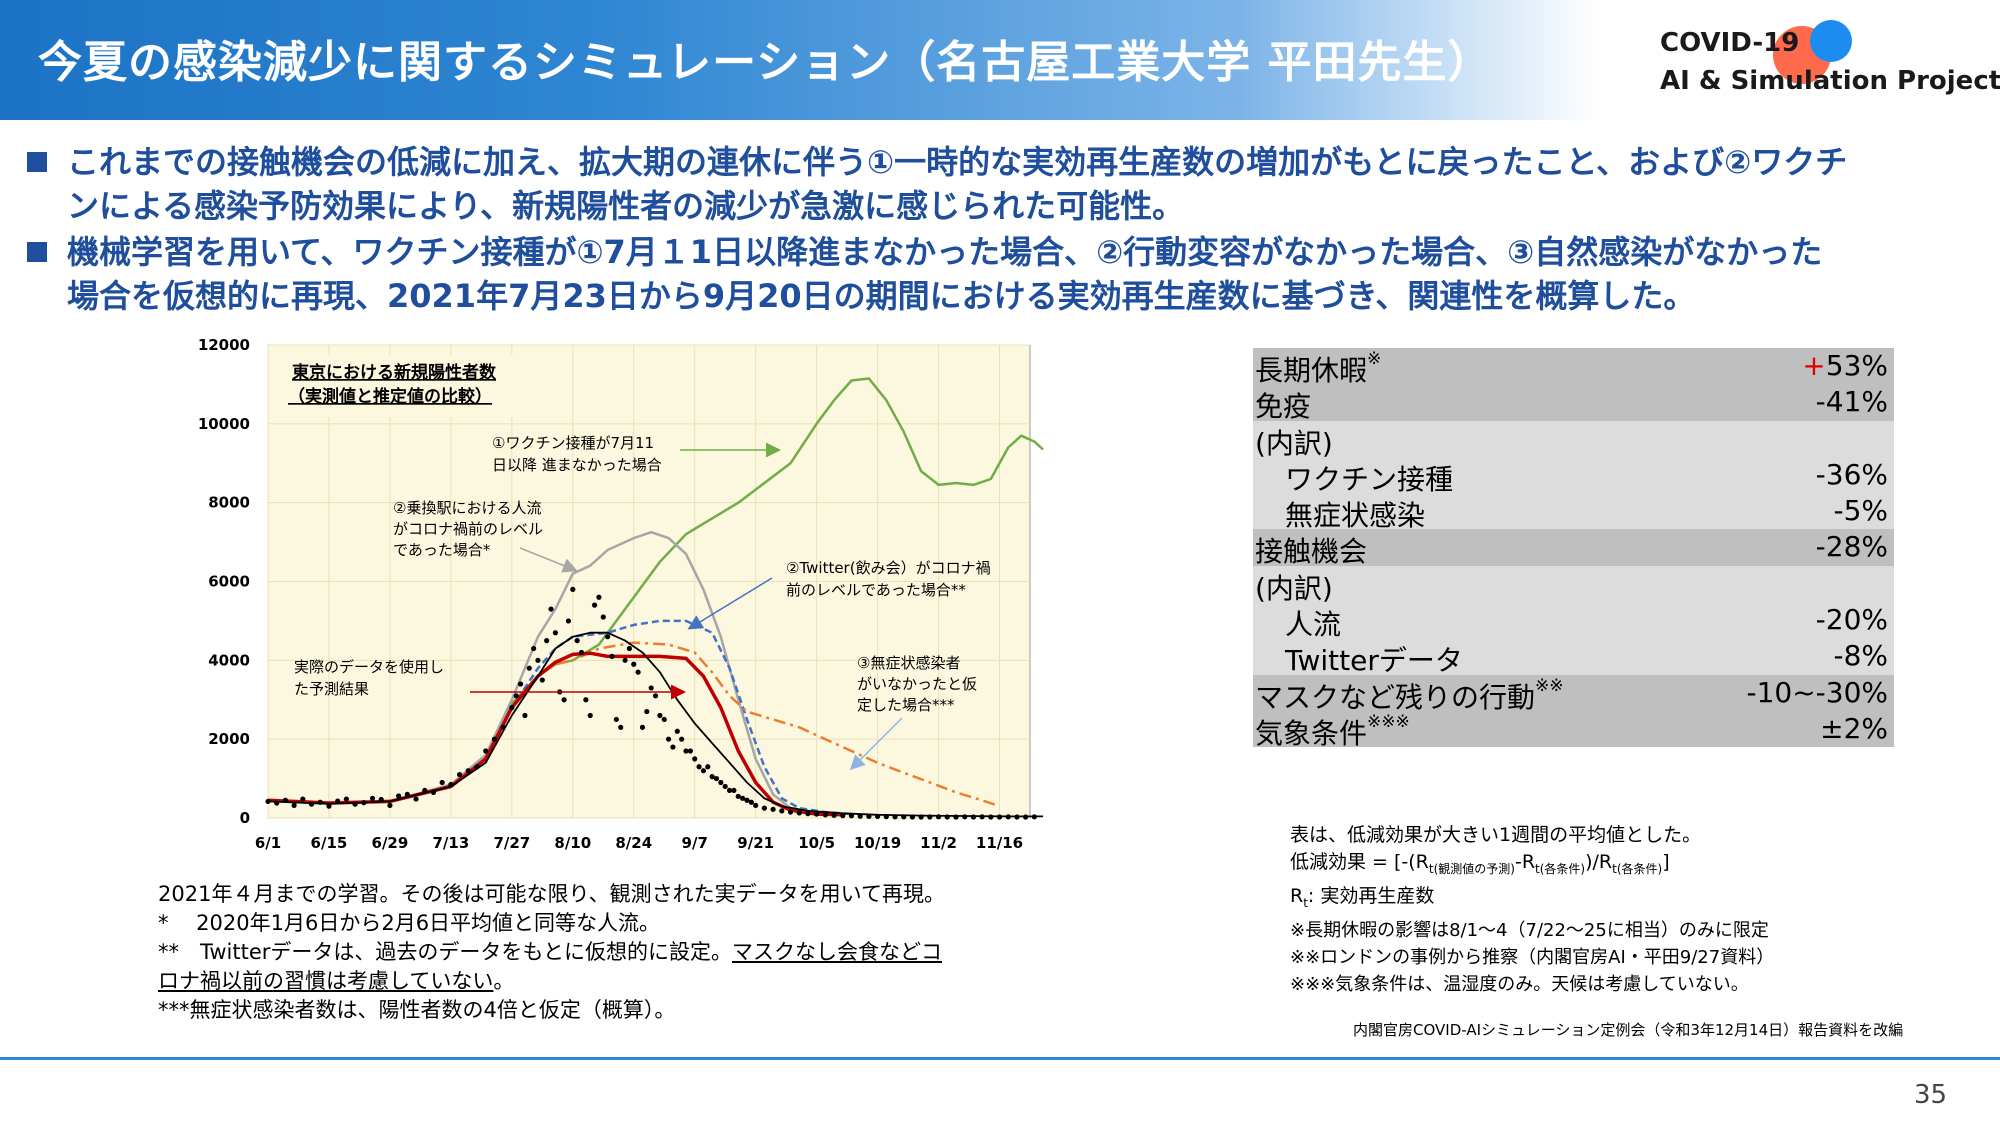  What do you see at coordinates (877, 843) in the screenshot?
I see `x-tick-label: 10/19` at bounding box center [877, 843].